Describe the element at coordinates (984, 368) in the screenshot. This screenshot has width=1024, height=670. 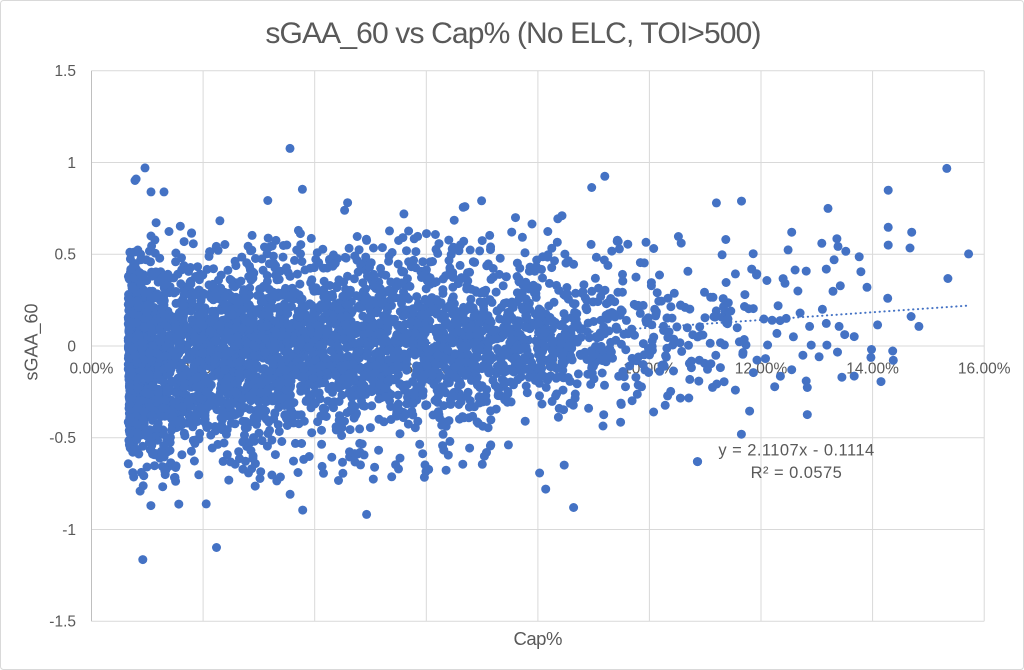
I see `svg-text: 16.00%` at that location.